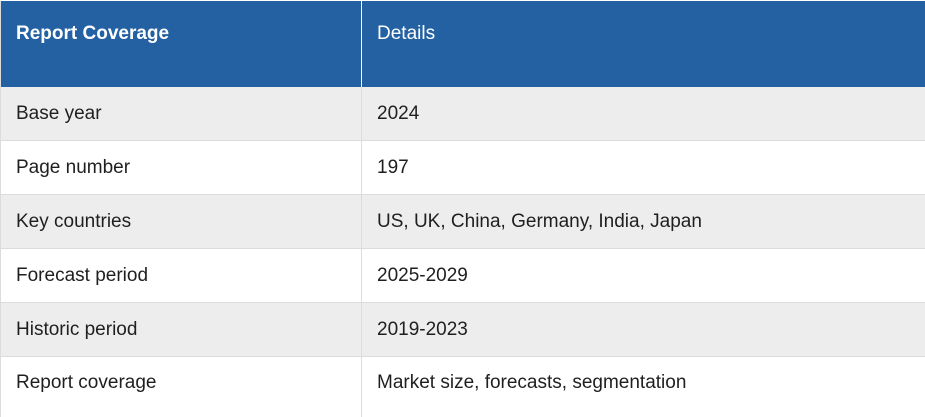 Image resolution: width=925 pixels, height=417 pixels. Describe the element at coordinates (181, 221) in the screenshot. I see `row-label: Key countries` at that location.